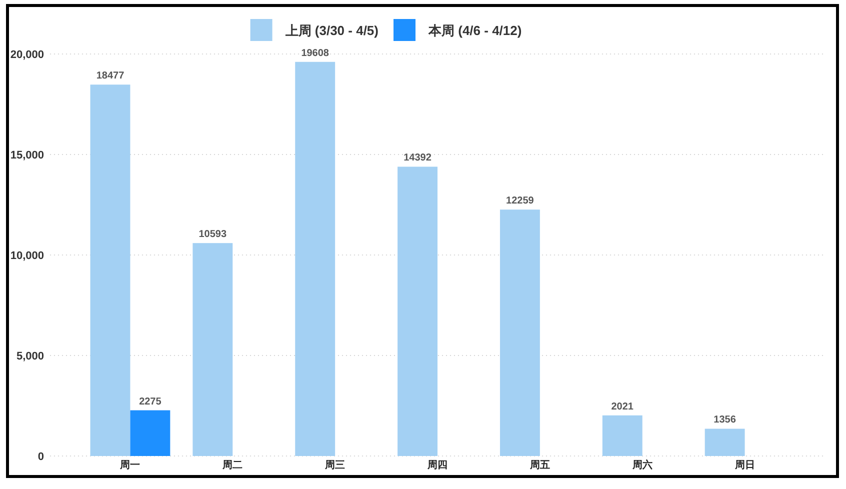 Image resolution: width=846 pixels, height=489 pixels. Describe the element at coordinates (539, 465) in the screenshot. I see `x-tick-label: 周五` at that location.